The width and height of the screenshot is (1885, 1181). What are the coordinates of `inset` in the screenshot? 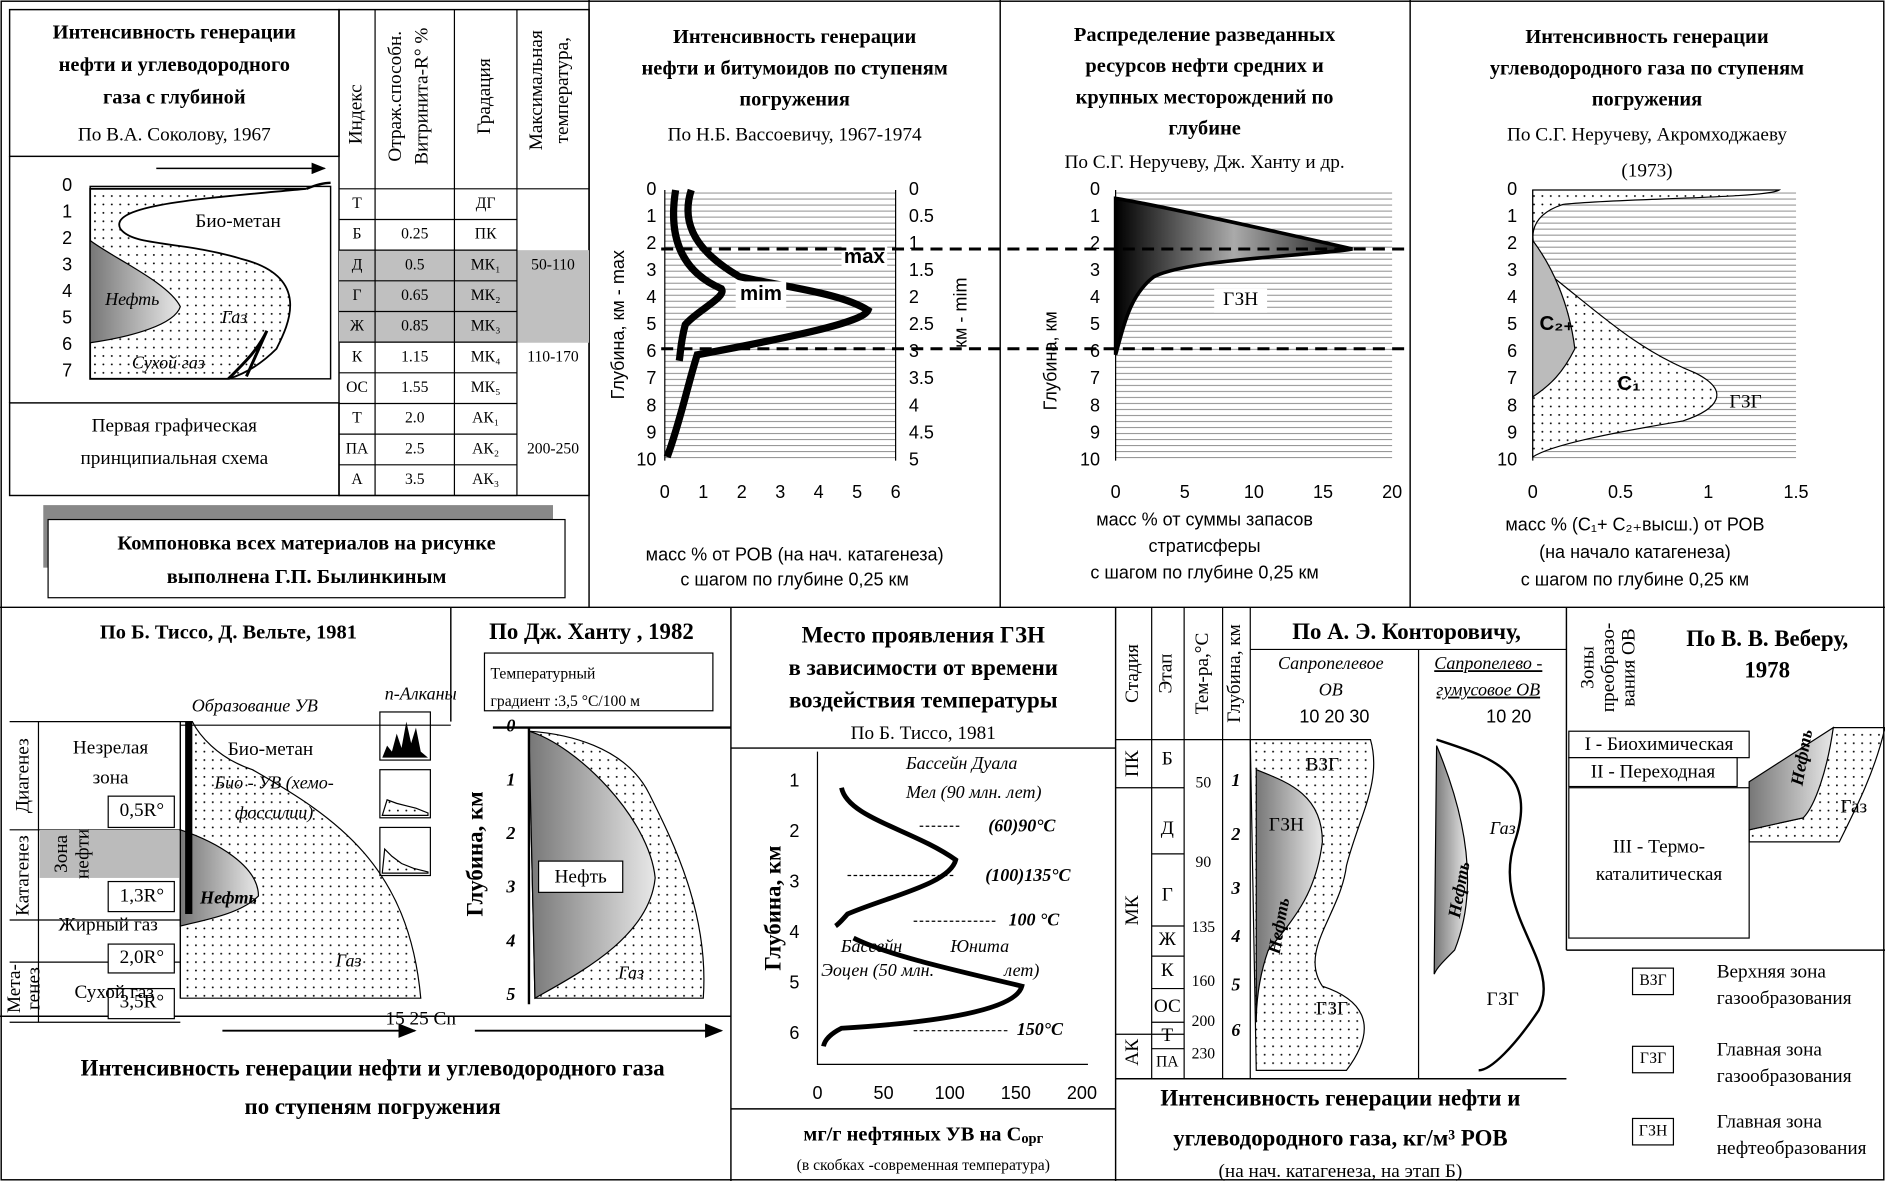 It's located at (405, 851).